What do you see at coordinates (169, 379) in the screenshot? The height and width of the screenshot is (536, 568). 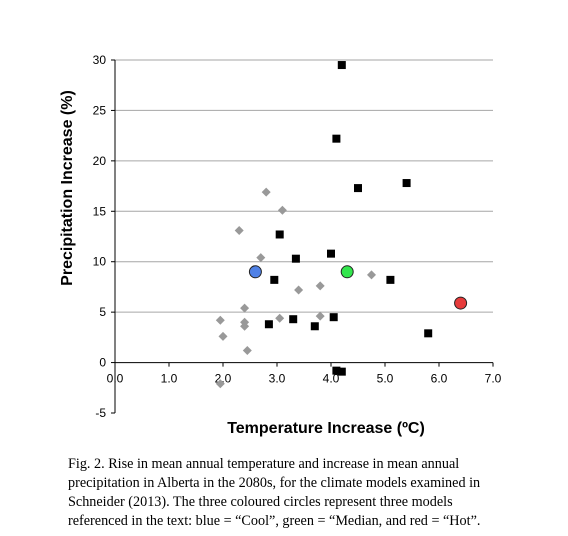 I see `x-tick-label: 1.0` at bounding box center [169, 379].